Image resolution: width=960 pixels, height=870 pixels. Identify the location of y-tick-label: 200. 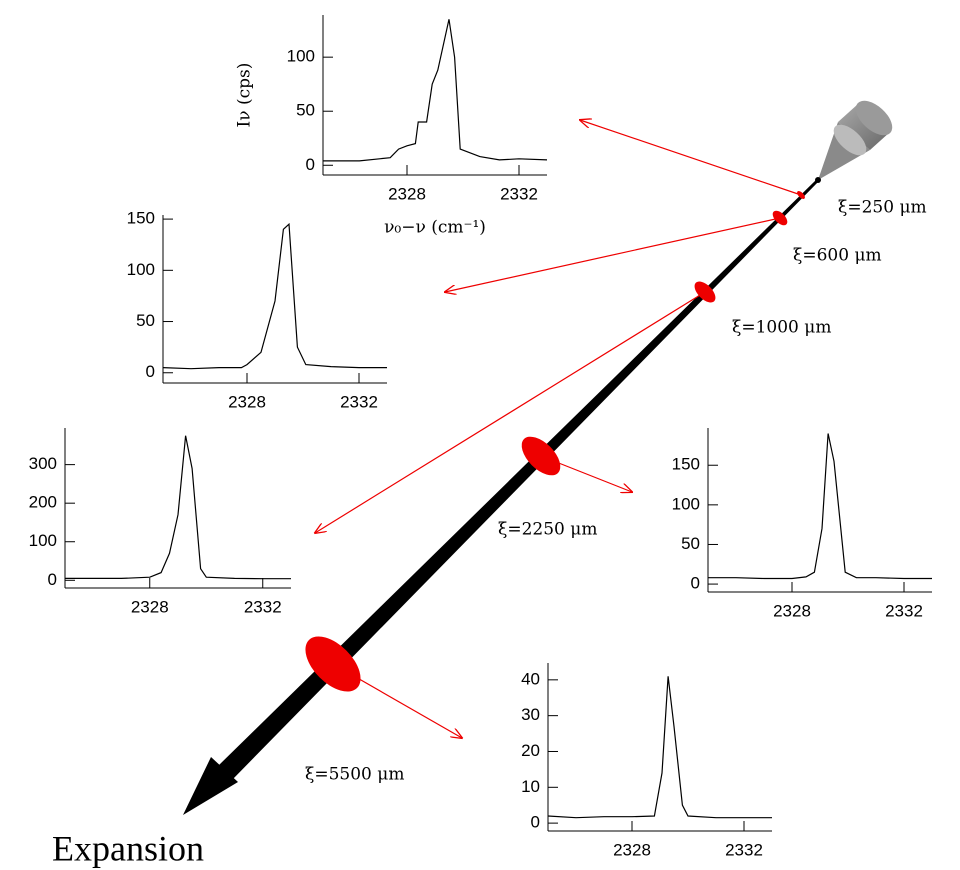
(43, 502).